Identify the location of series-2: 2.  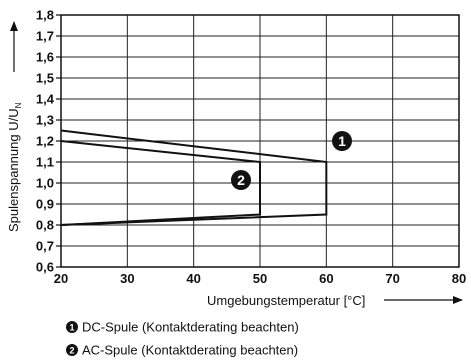
(160, 183).